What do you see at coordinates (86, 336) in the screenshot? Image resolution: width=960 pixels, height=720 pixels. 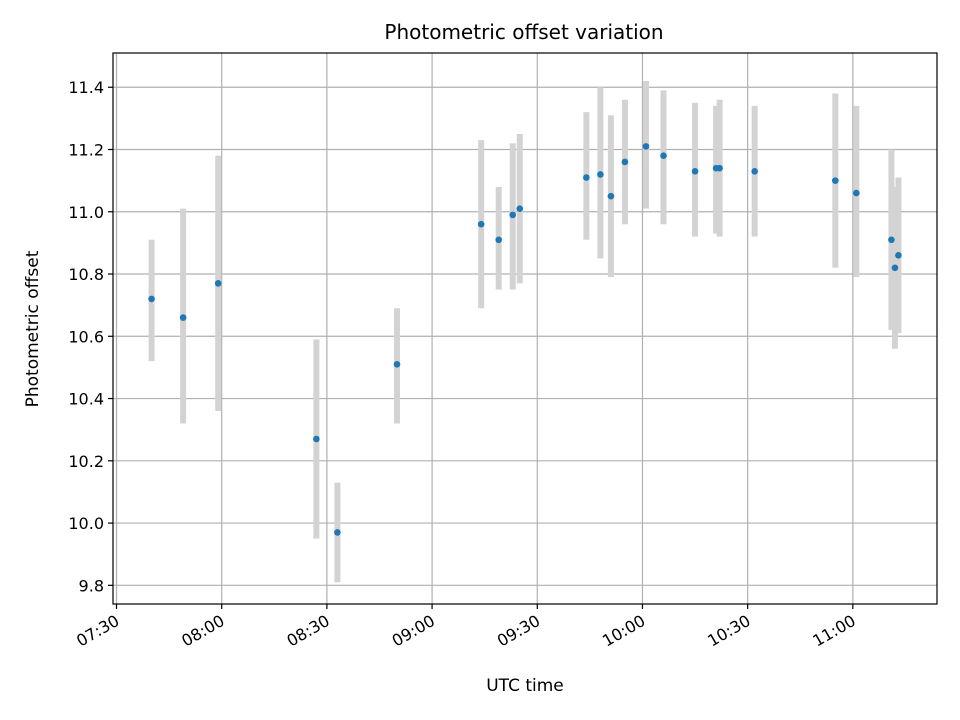 I see `y-tick-label: 10.6` at bounding box center [86, 336].